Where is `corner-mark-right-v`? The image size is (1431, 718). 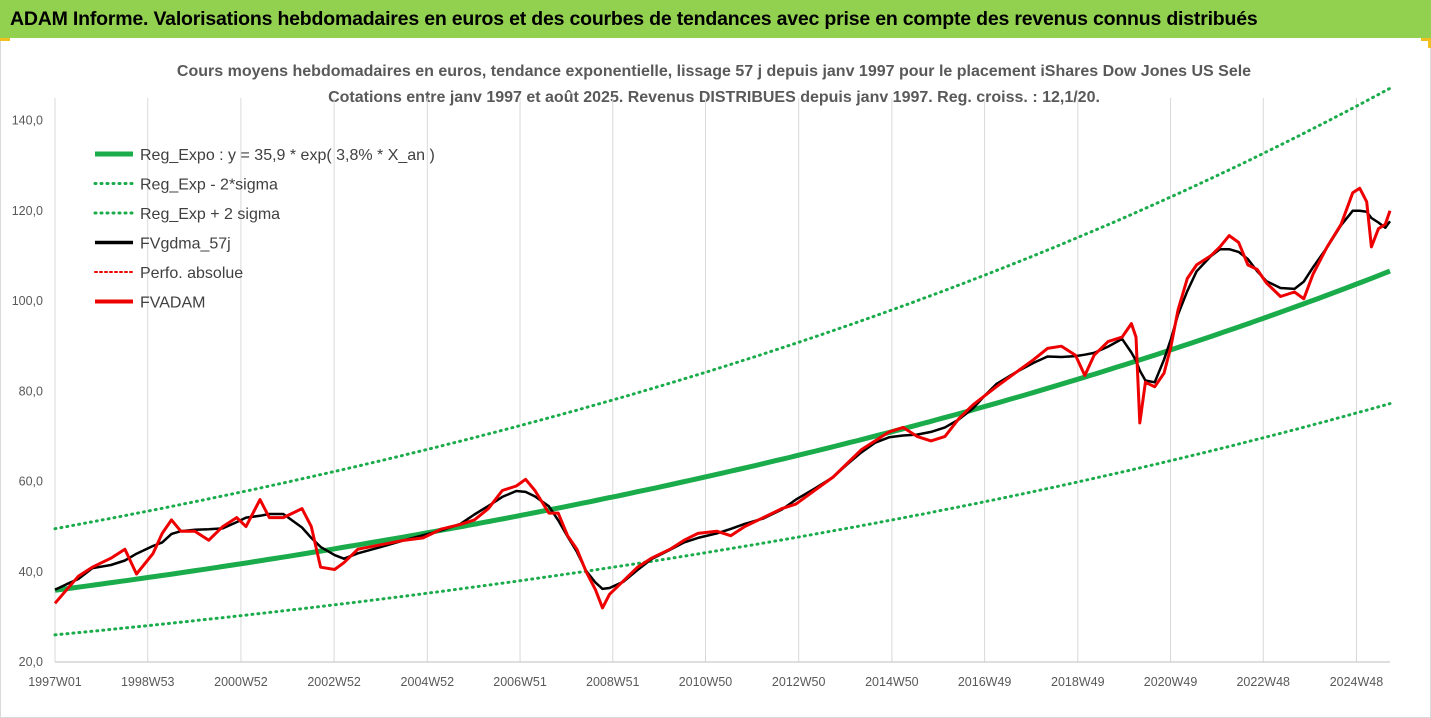
corner-mark-right-v is located at coordinates (1429, 43).